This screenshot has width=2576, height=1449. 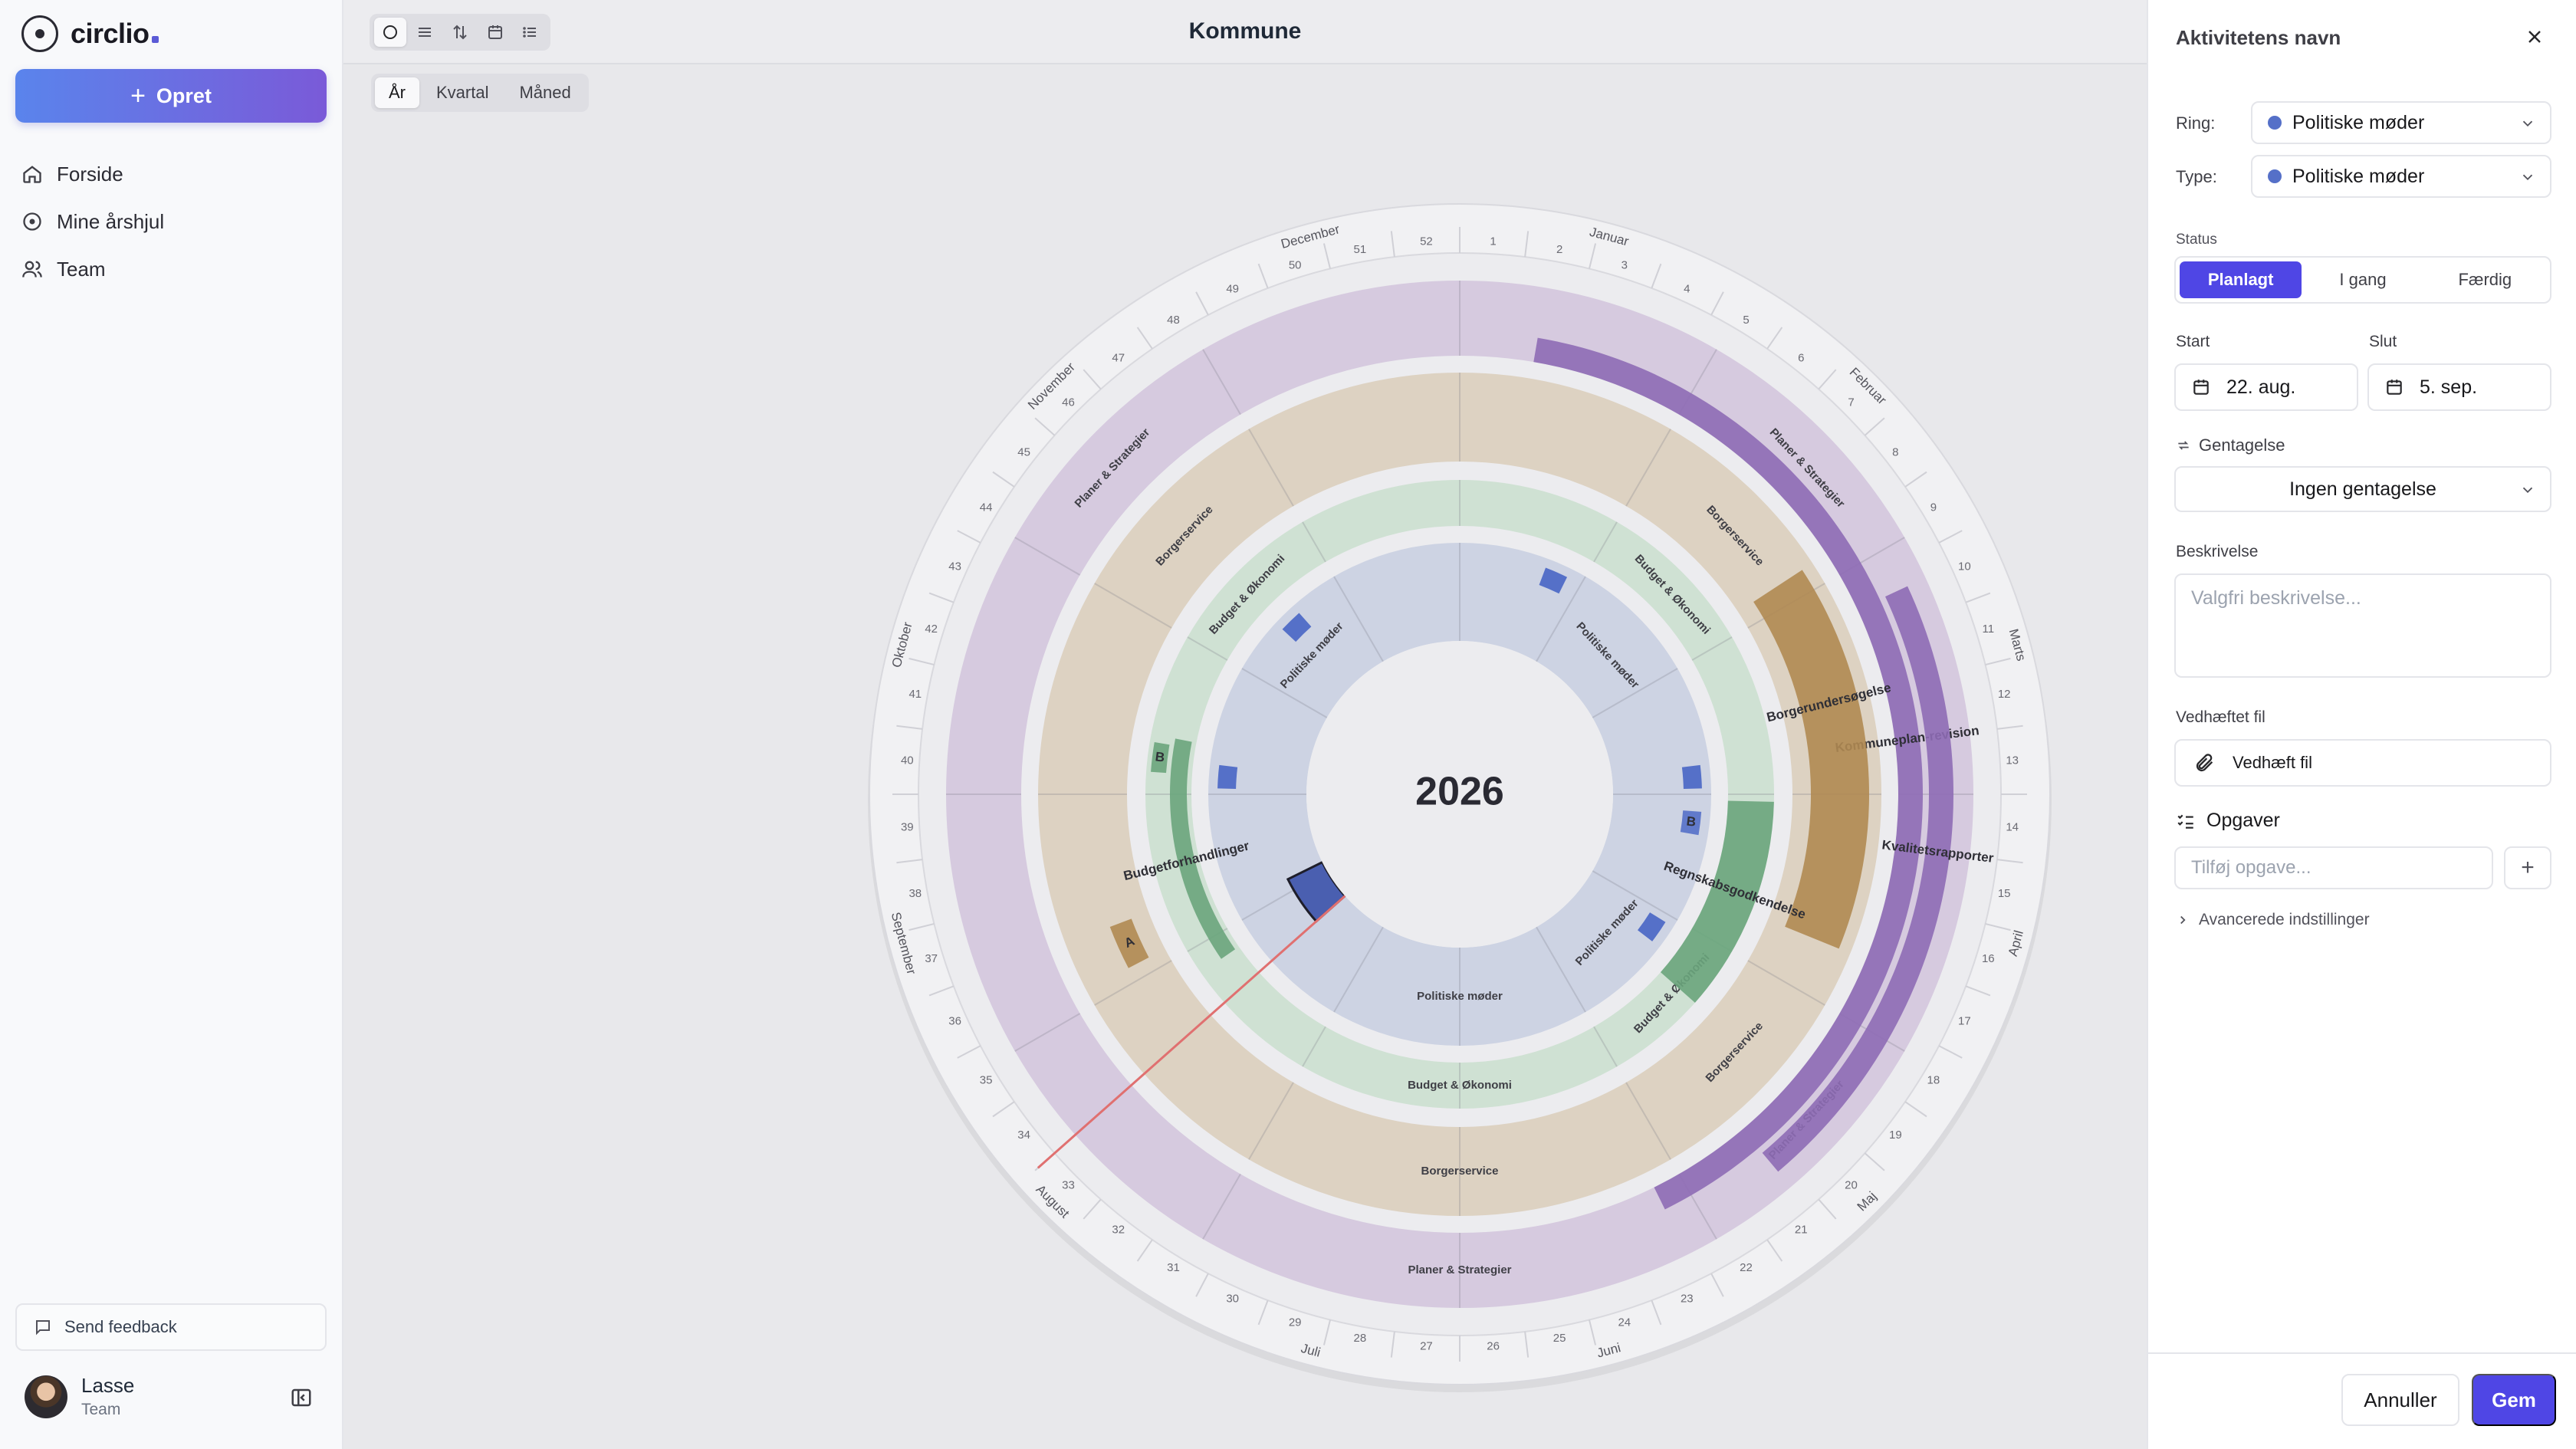 What do you see at coordinates (1426, 1347) in the screenshot?
I see `week-number: 27` at bounding box center [1426, 1347].